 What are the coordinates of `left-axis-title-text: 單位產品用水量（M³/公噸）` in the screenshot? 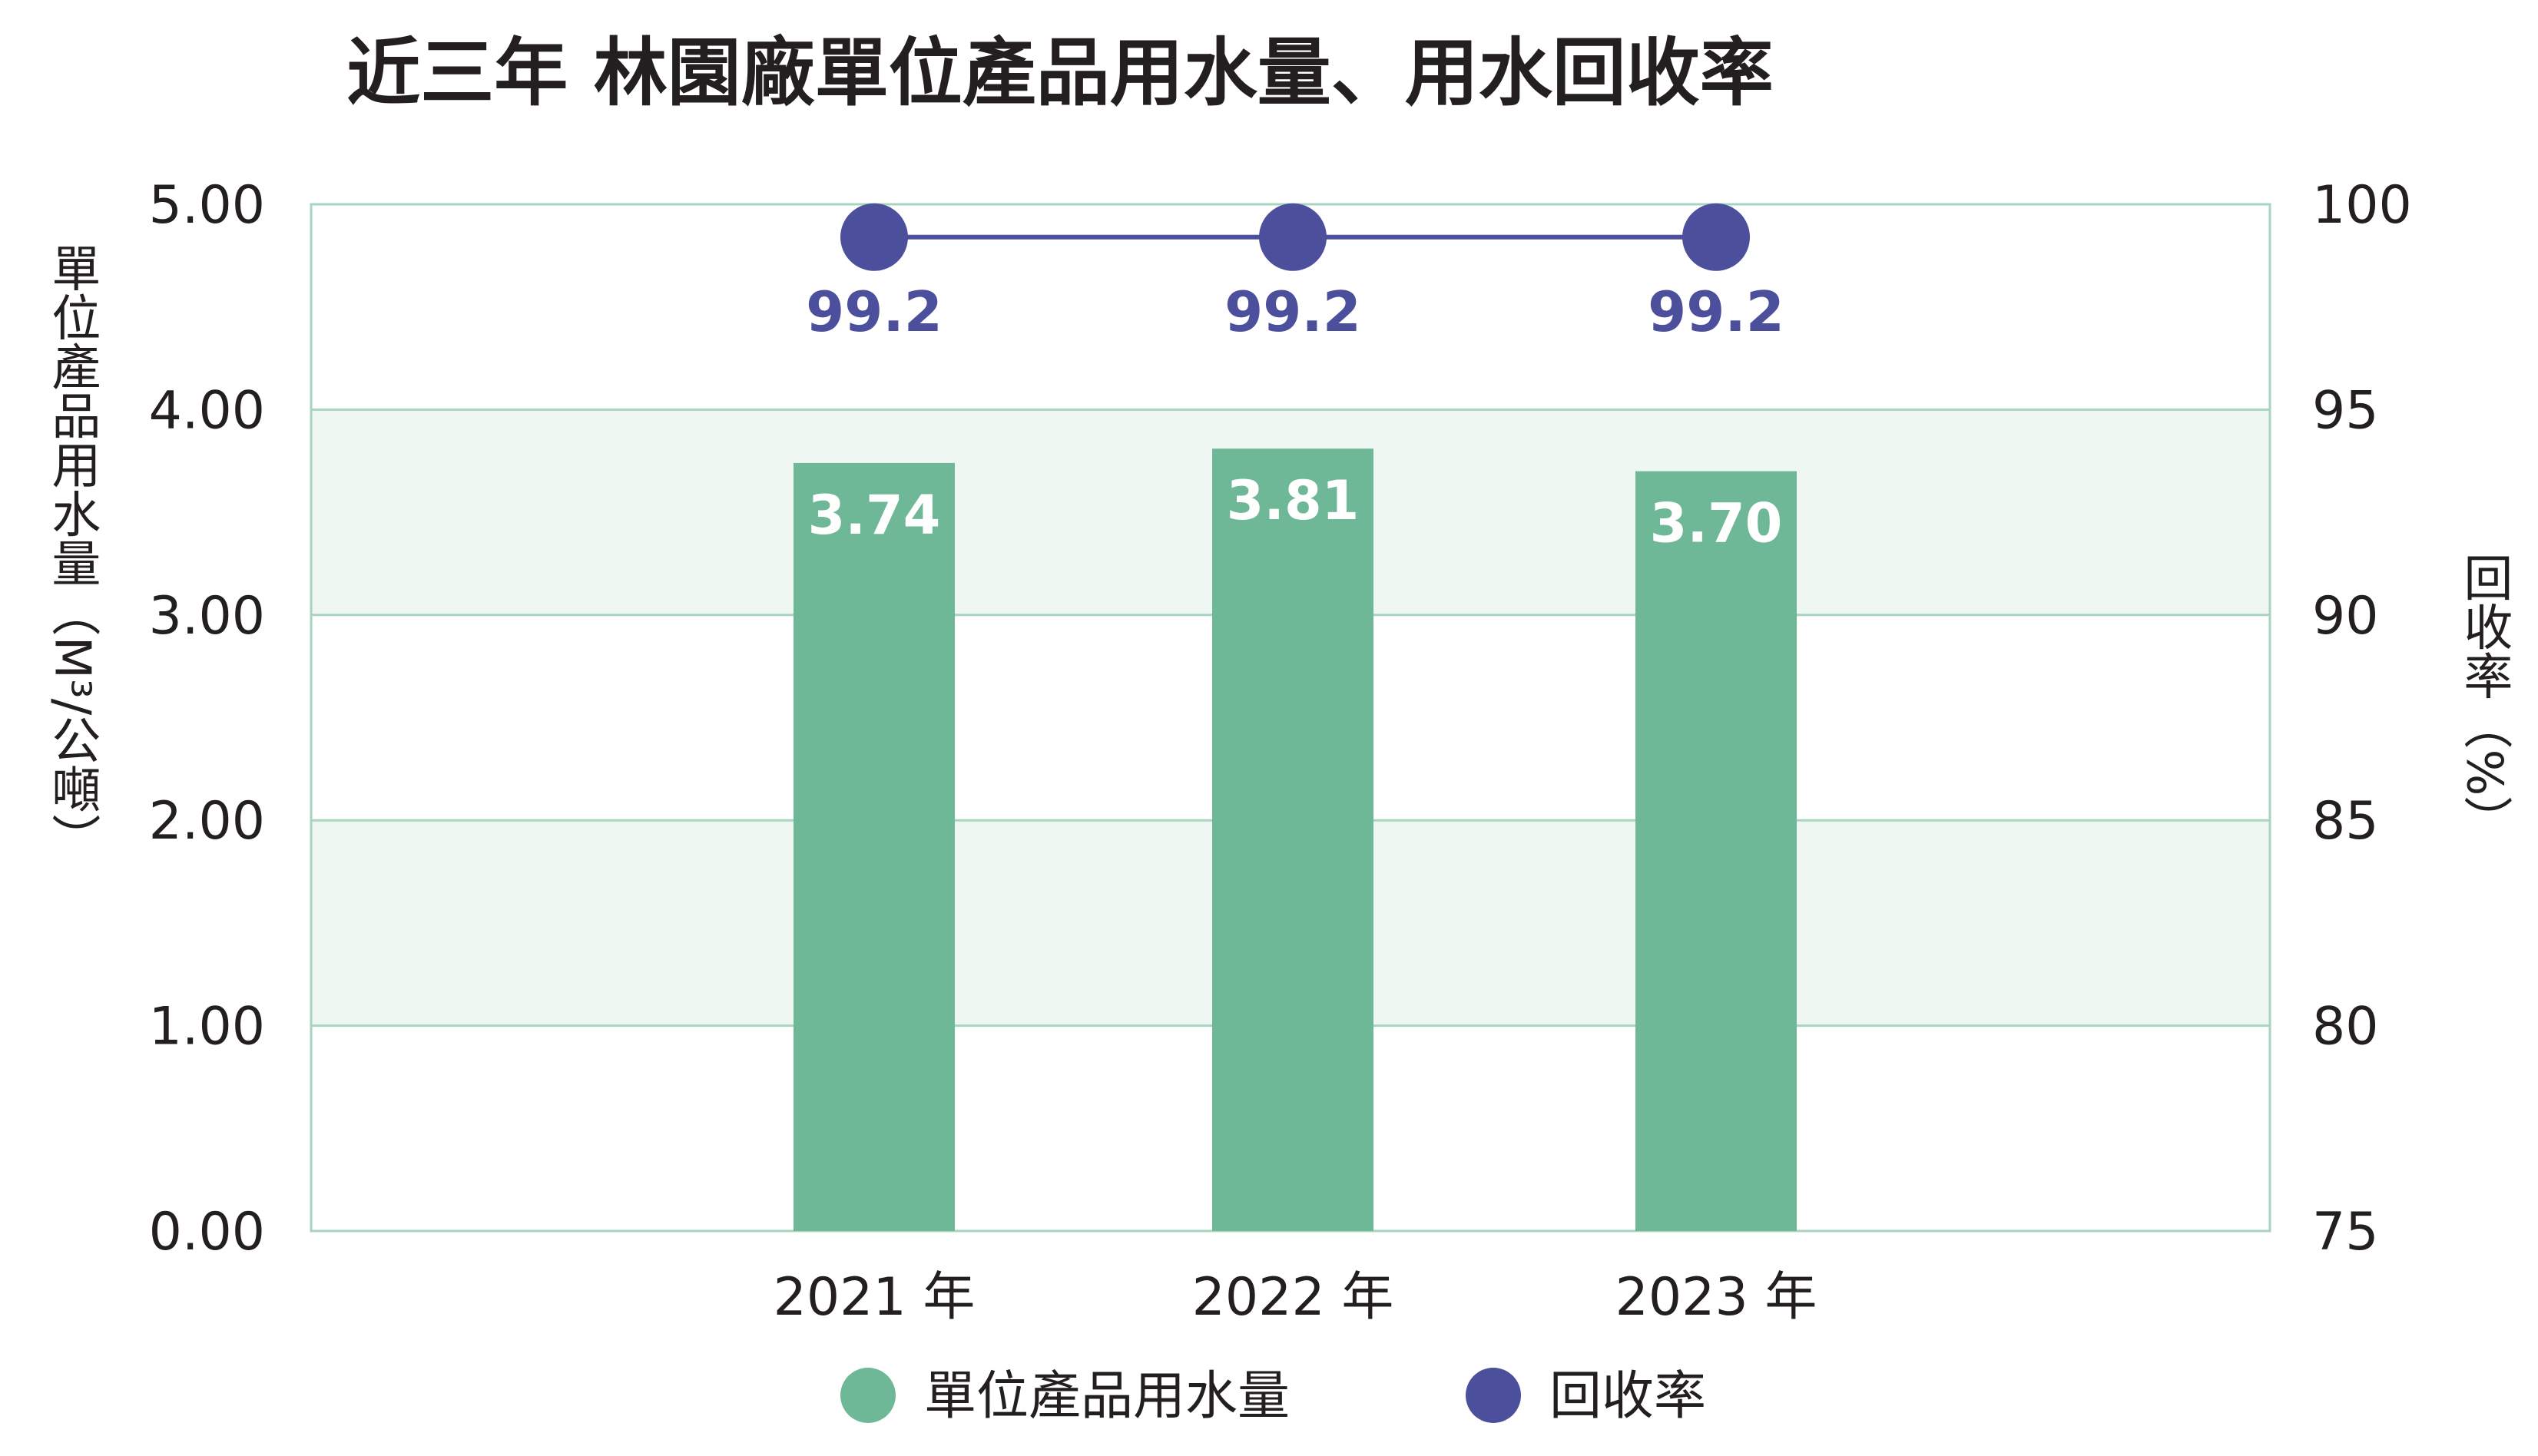 It's located at (71, 552).